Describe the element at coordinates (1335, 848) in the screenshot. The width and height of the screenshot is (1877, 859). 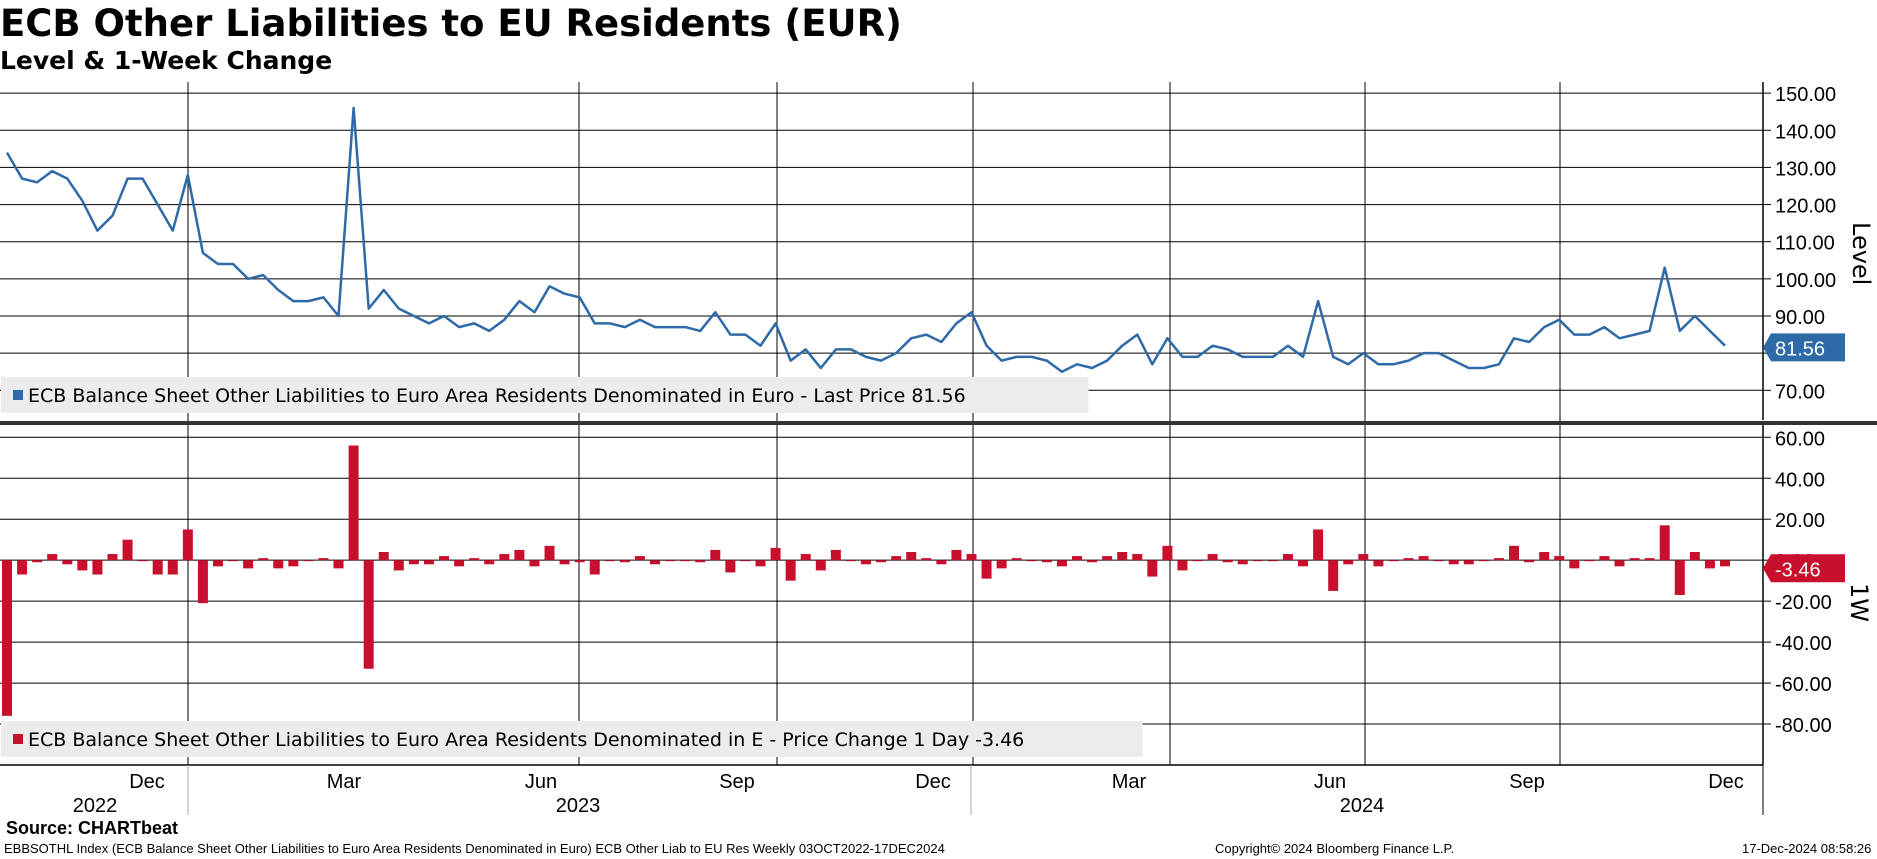
I see `footer-copyright: Copyright© 2024 Bloomberg Finance L.P.` at that location.